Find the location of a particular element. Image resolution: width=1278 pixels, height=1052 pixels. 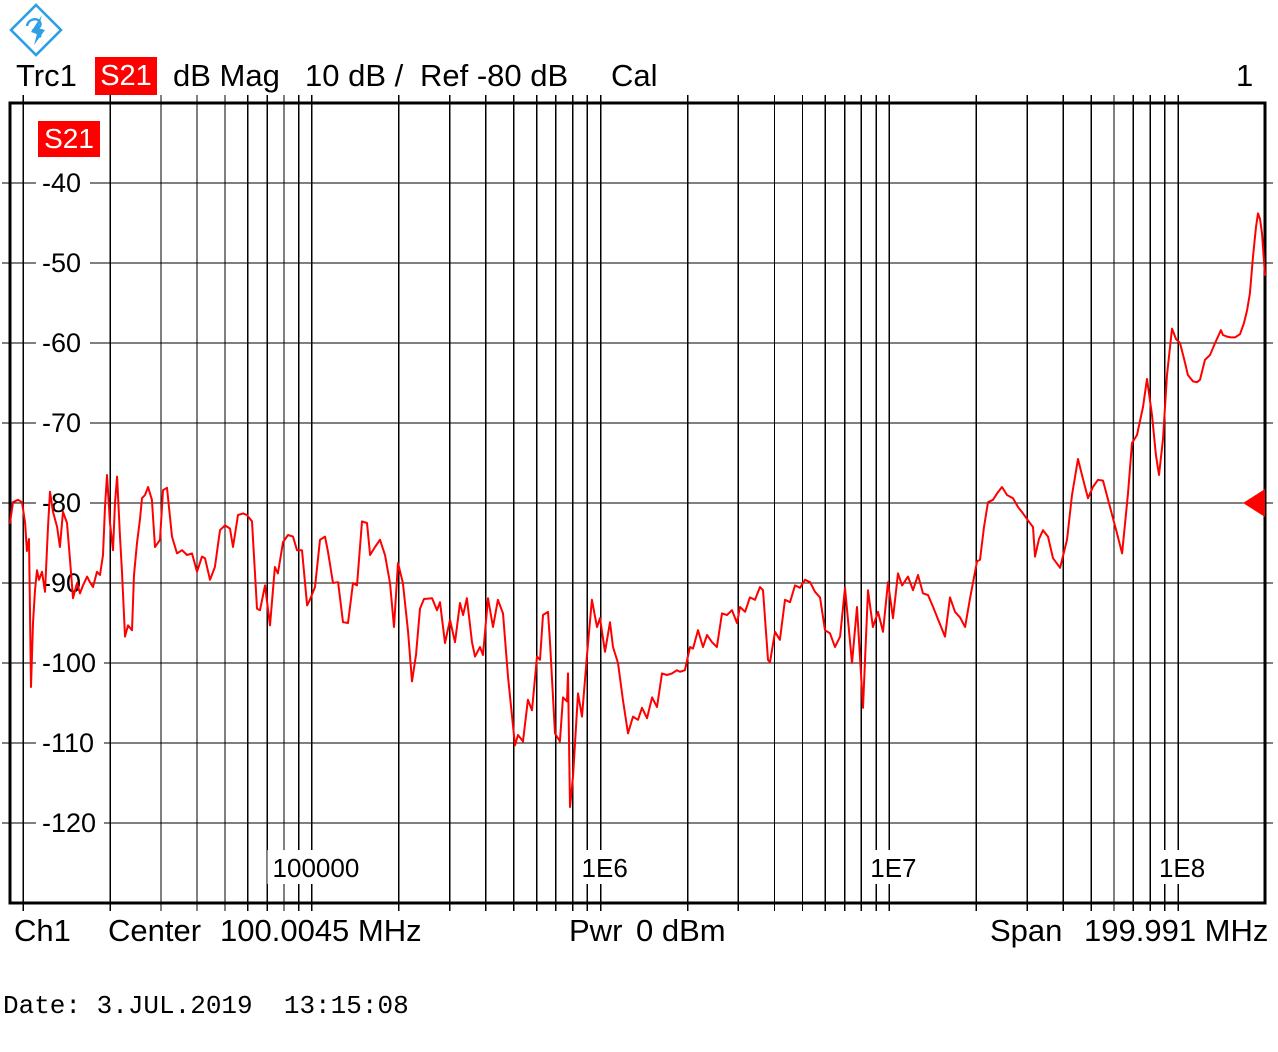

y-tick-label: -70 is located at coordinates (61, 423).